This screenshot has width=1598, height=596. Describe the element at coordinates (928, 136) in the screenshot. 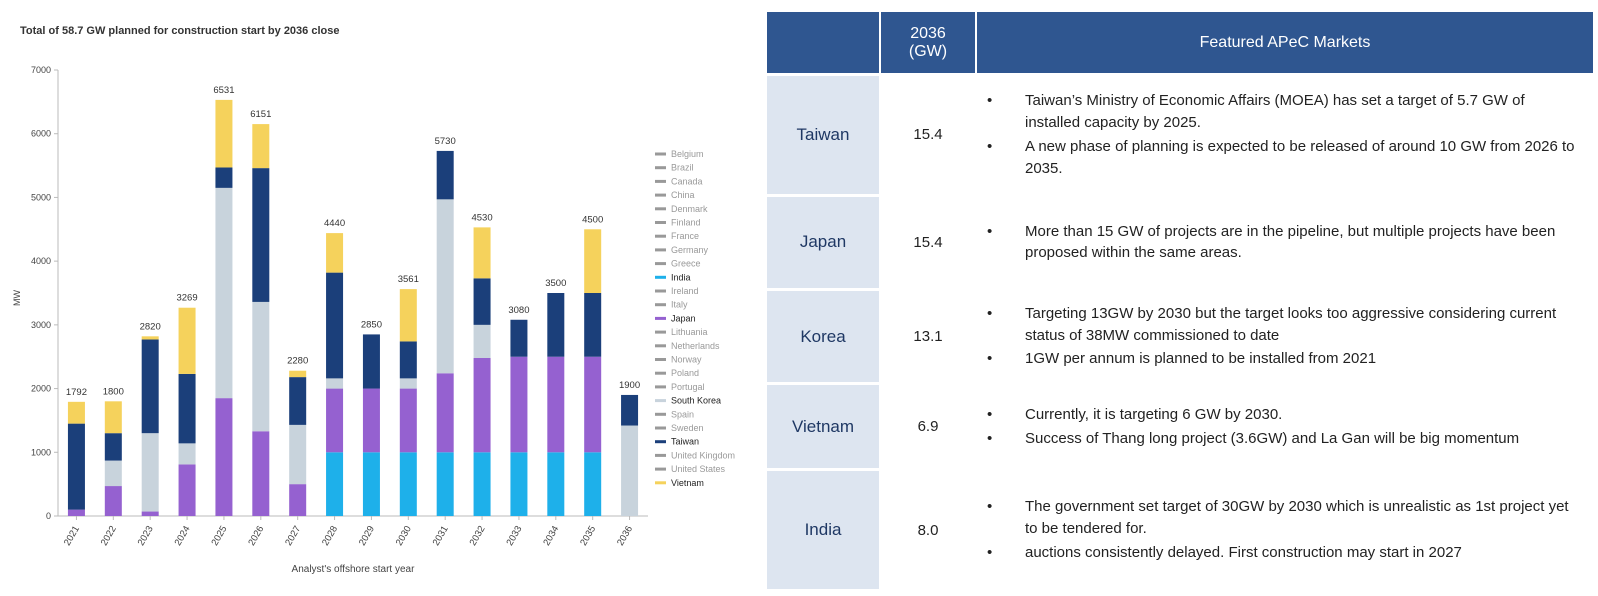

I see `market-gw-value: 15.4` at that location.